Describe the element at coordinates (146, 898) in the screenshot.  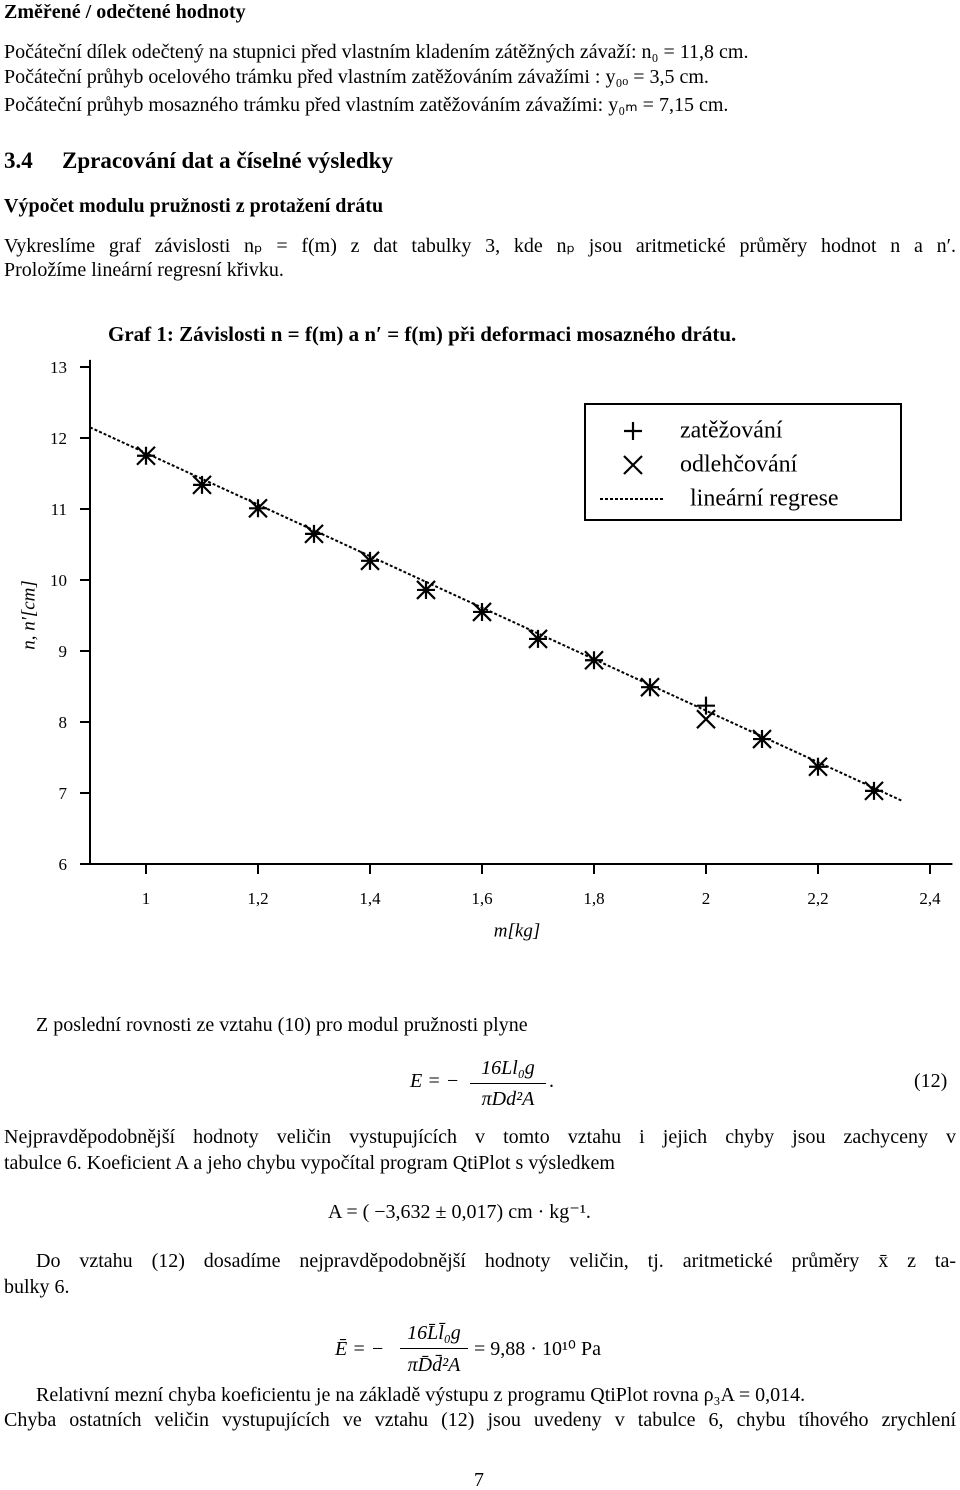
I see `x-tick-label: 1` at that location.